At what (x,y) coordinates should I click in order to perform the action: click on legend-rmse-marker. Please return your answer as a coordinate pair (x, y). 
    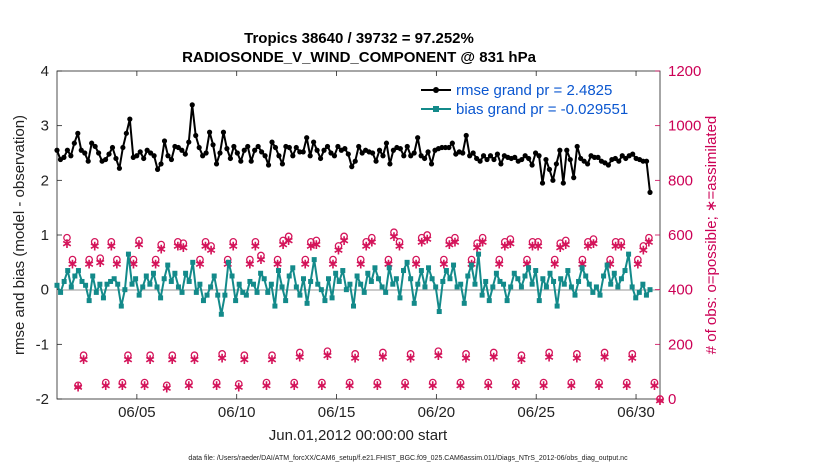
    Looking at the image, I should click on (436, 90).